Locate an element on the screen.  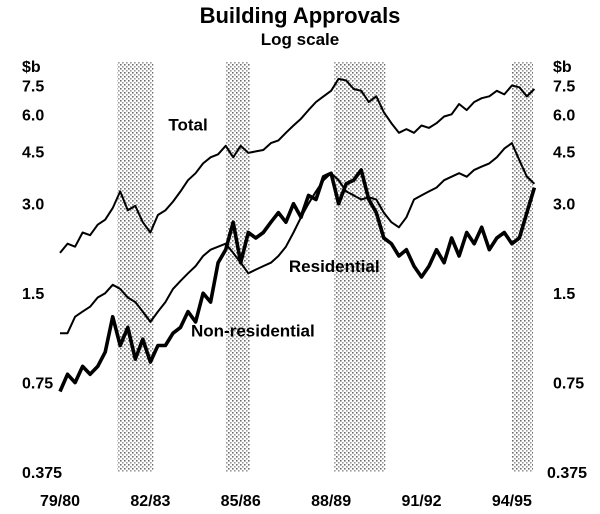
y-tick-left-3: 1.5 is located at coordinates (33, 294).